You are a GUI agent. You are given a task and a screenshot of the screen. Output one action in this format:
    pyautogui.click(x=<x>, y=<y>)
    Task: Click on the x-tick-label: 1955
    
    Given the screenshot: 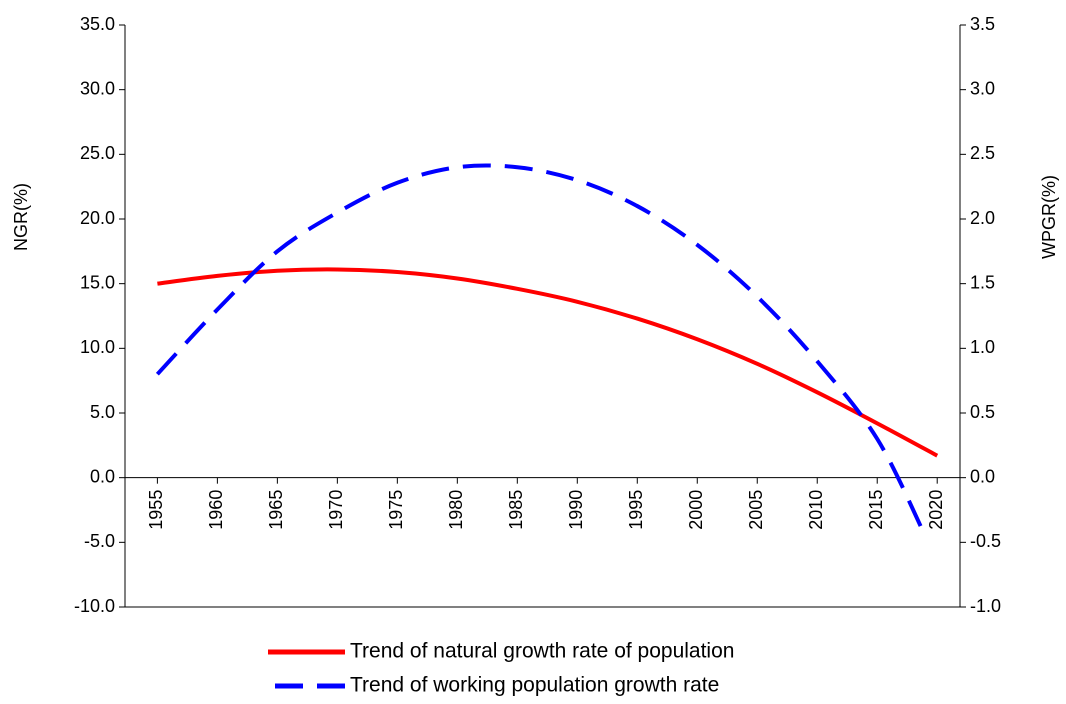 What is the action you would take?
    pyautogui.click(x=156, y=510)
    